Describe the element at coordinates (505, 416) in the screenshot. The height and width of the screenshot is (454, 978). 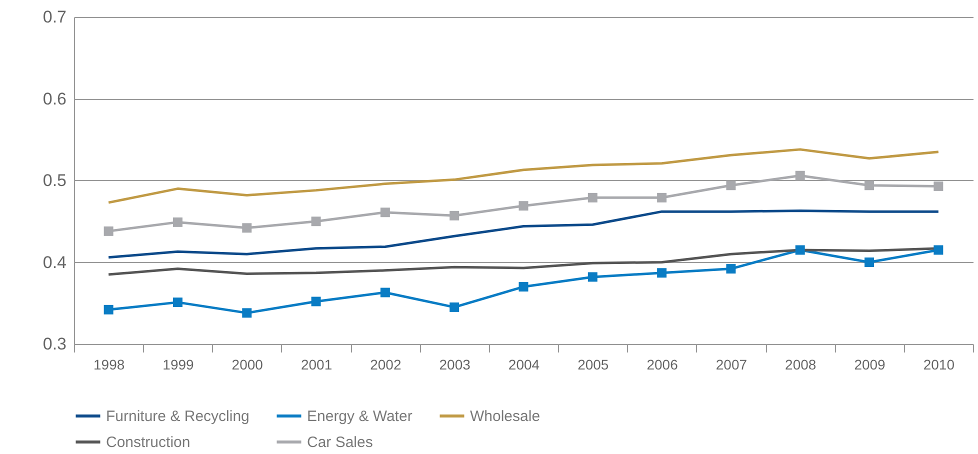
I see `legend-label: Wholesale` at that location.